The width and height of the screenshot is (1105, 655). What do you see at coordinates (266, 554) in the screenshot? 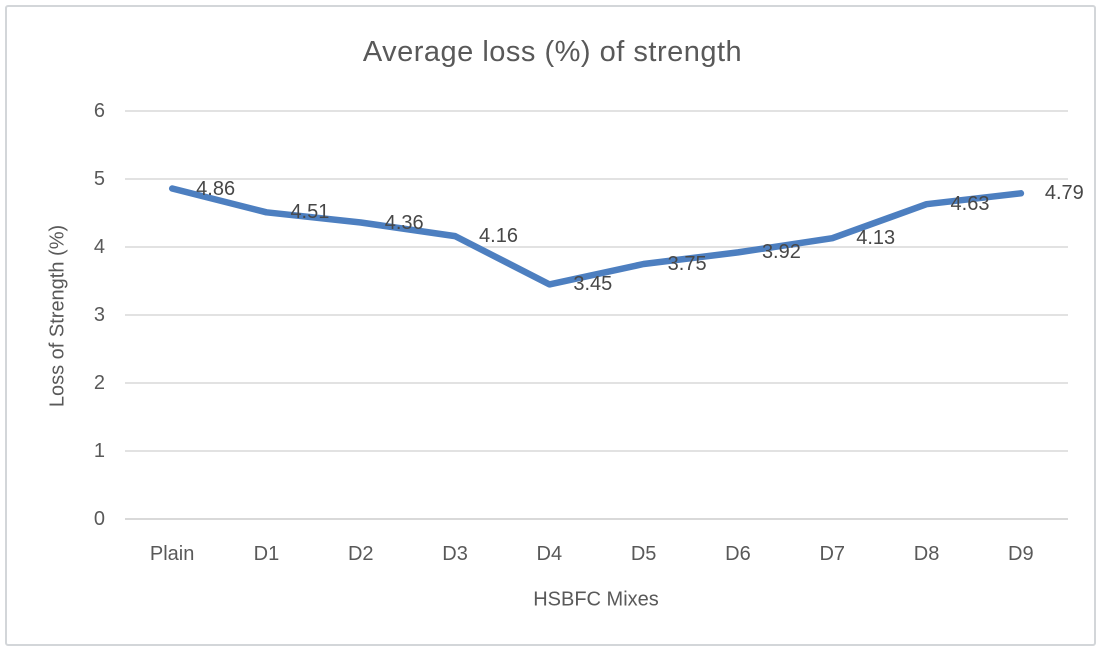
I see `x-category-label-d1: D1` at bounding box center [266, 554].